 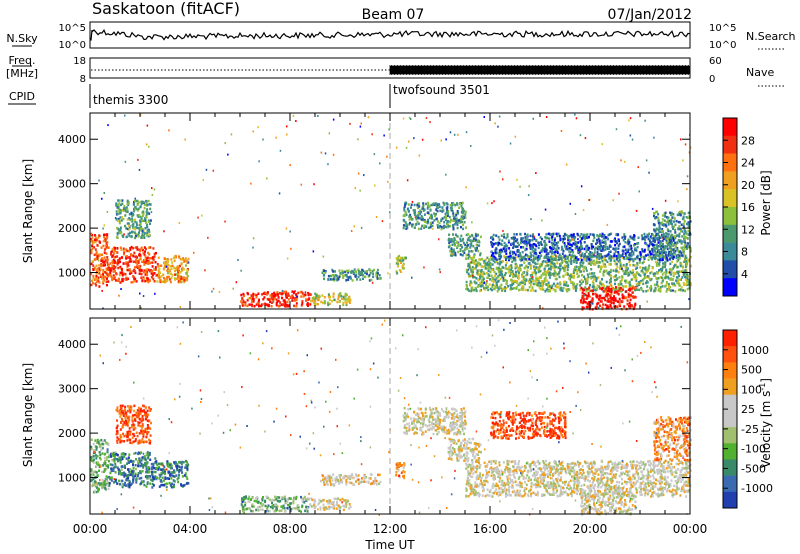 What do you see at coordinates (744, 274) in the screenshot?
I see `power-colorbar-tick-label: 4` at bounding box center [744, 274].